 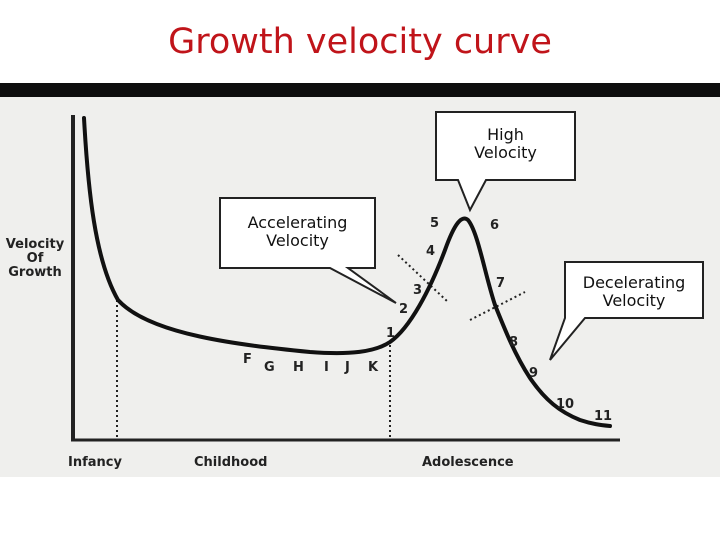 I want to click on slide-title: Growth velocity curve, so click(x=360, y=42).